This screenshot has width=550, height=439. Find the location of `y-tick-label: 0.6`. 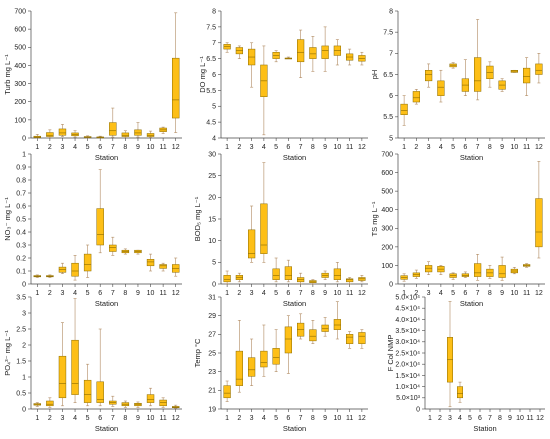

y-tick-label: 0.6 is located at coordinates (21, 206).